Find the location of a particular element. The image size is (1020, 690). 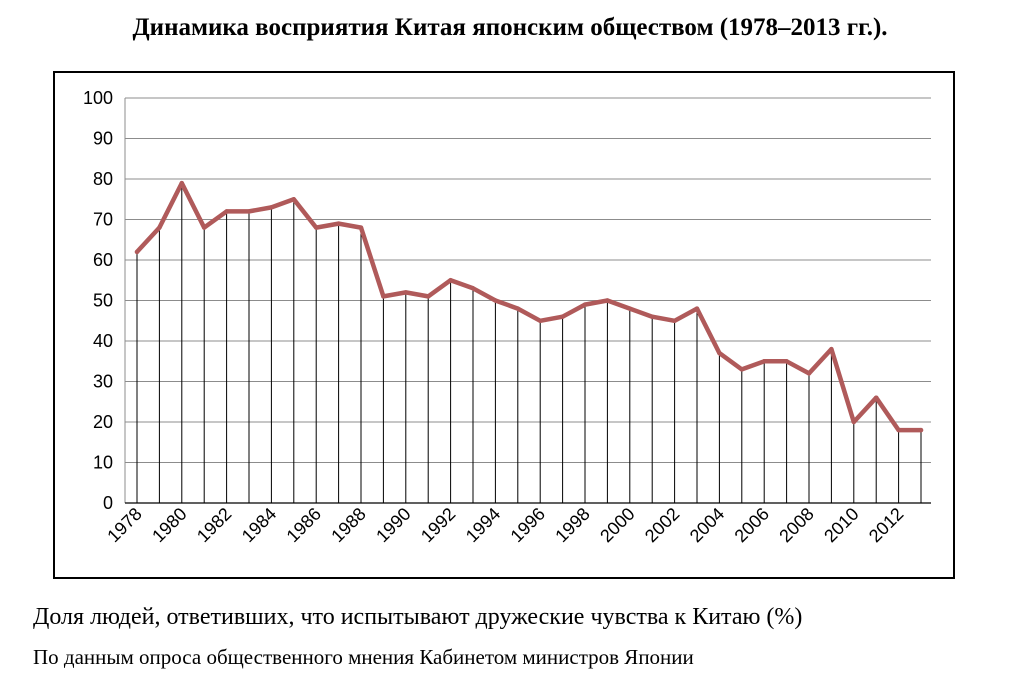

y-tick-labels: 0 10 20 30 40 50 60 70 80 90 100 is located at coordinates (98, 300).